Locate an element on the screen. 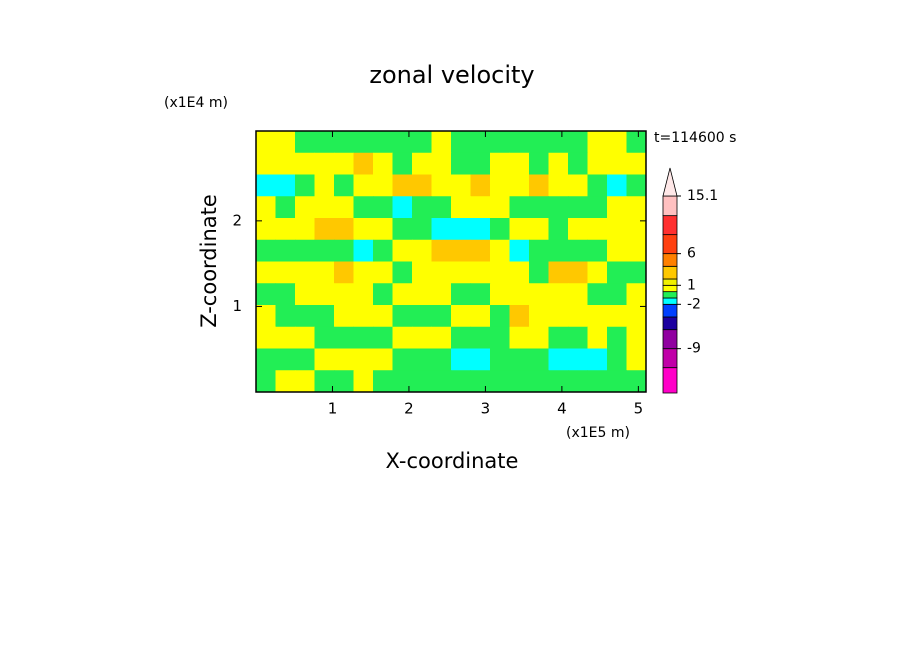  colorbar-tick-label: -9 is located at coordinates (694, 349).